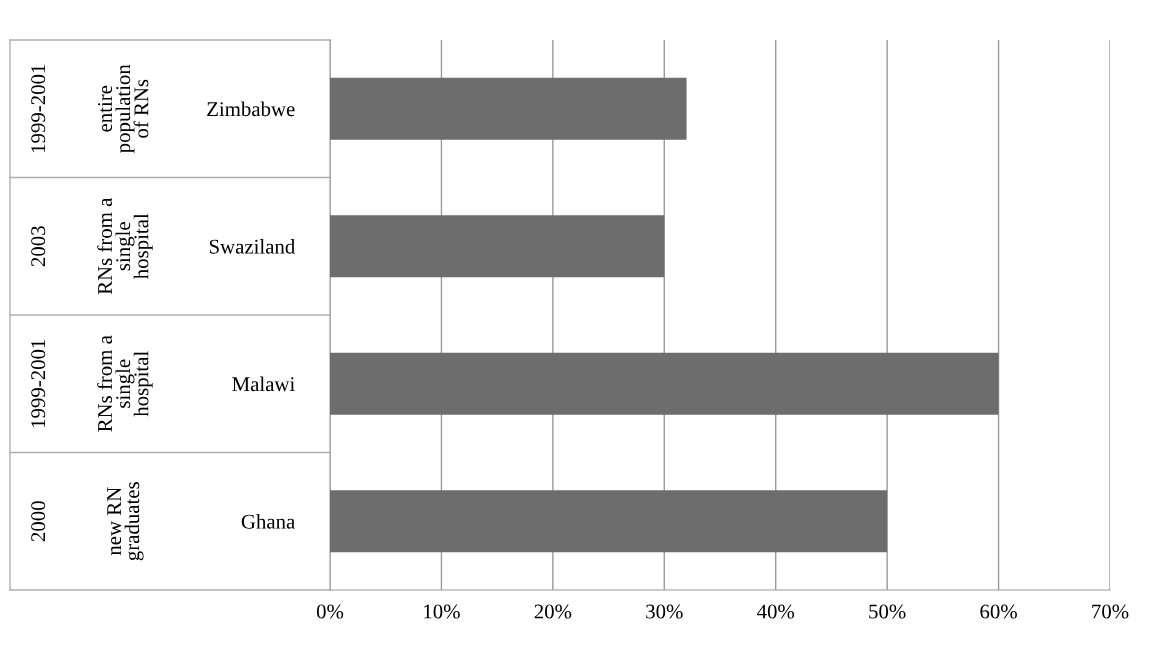  Describe the element at coordinates (330, 611) in the screenshot. I see `x-tick-label: 0%` at that location.